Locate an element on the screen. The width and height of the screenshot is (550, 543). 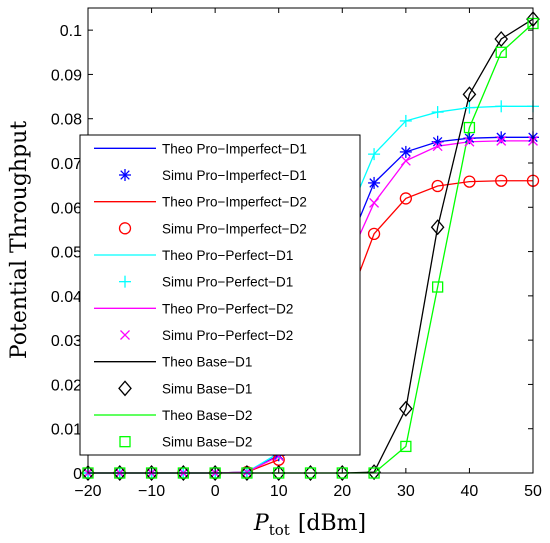
legend-label-2: Theo Pro−Imperfect−D2 is located at coordinates (234, 202).